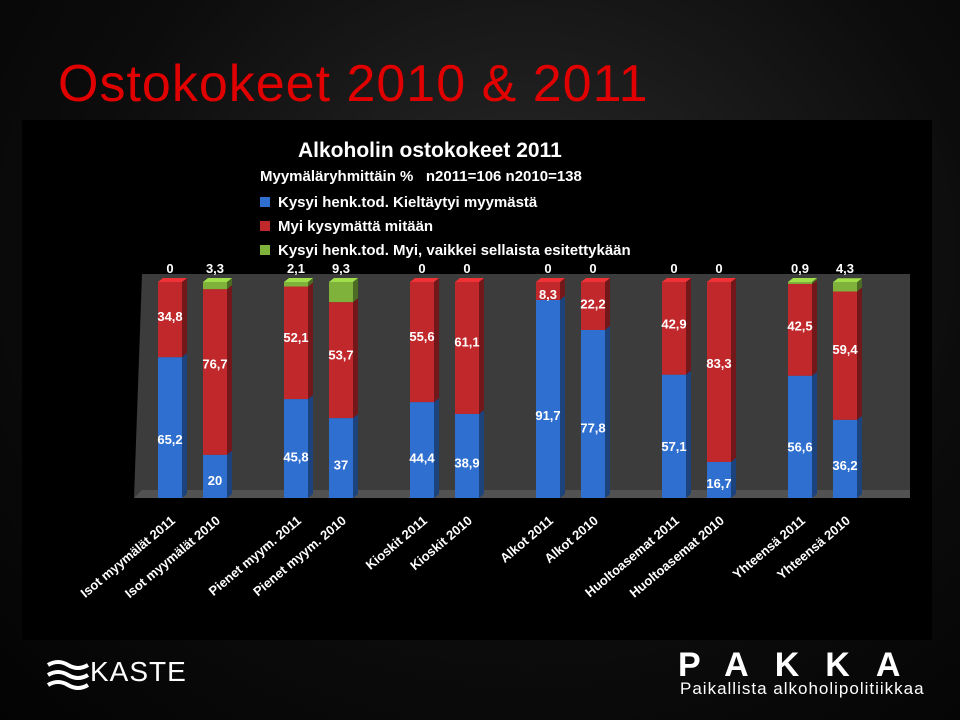 The width and height of the screenshot is (960, 720). What do you see at coordinates (341, 464) in the screenshot?
I see `data-label: 37` at bounding box center [341, 464].